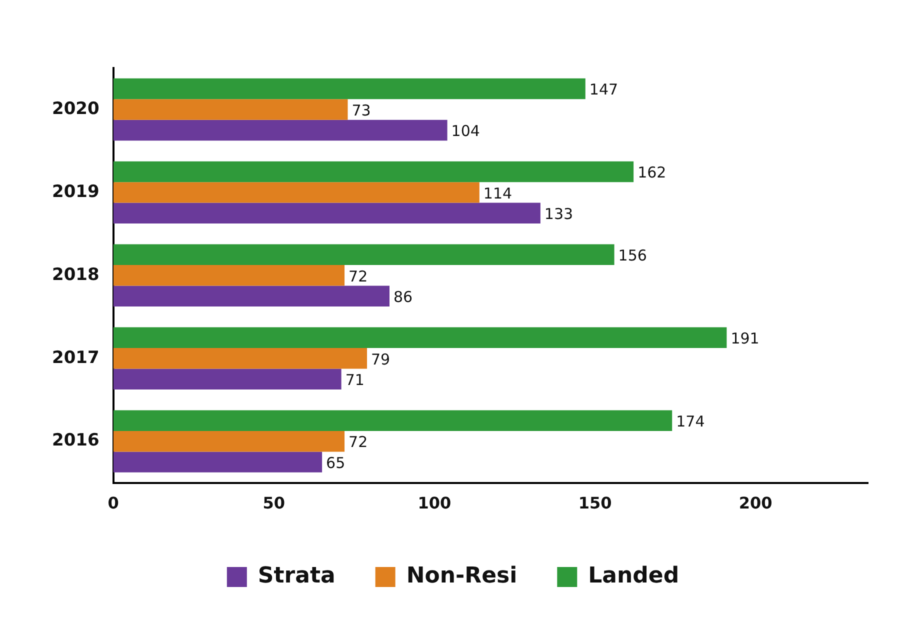 The image size is (918, 620). What do you see at coordinates (595, 503) in the screenshot?
I see `x-tick-label: 150` at bounding box center [595, 503].